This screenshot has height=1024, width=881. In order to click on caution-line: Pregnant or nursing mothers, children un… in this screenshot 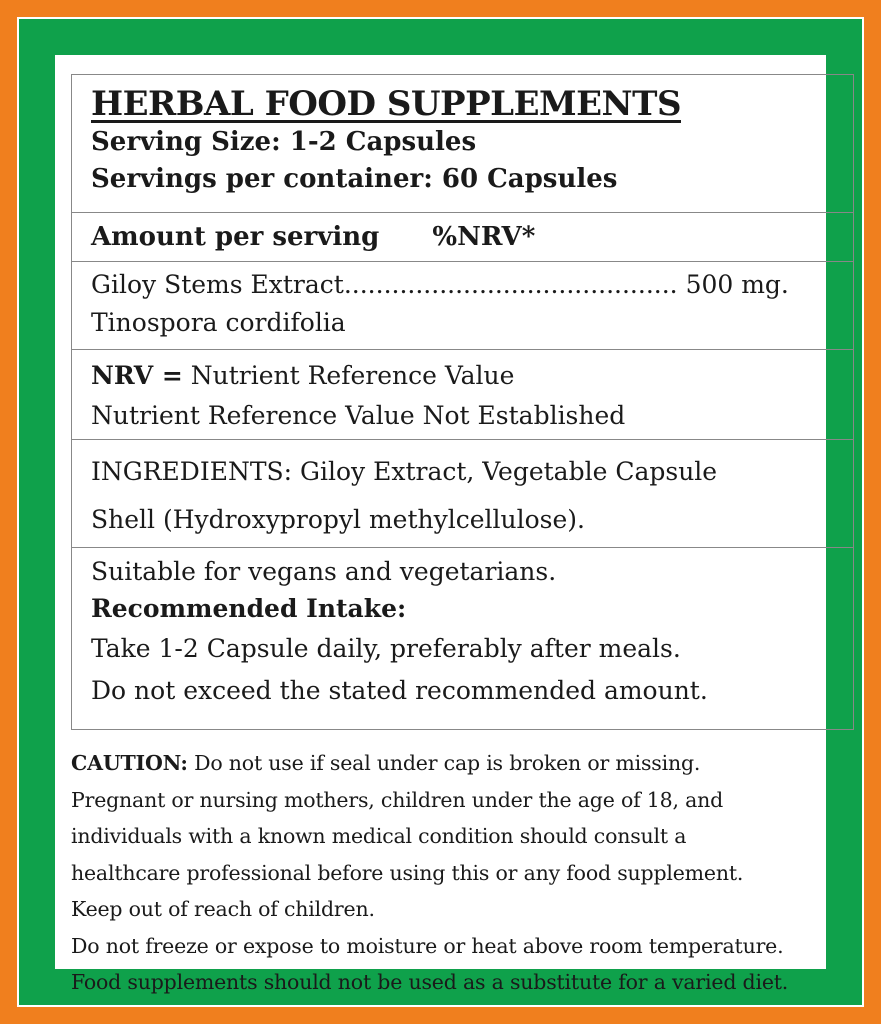, I will do `click(397, 799)`.